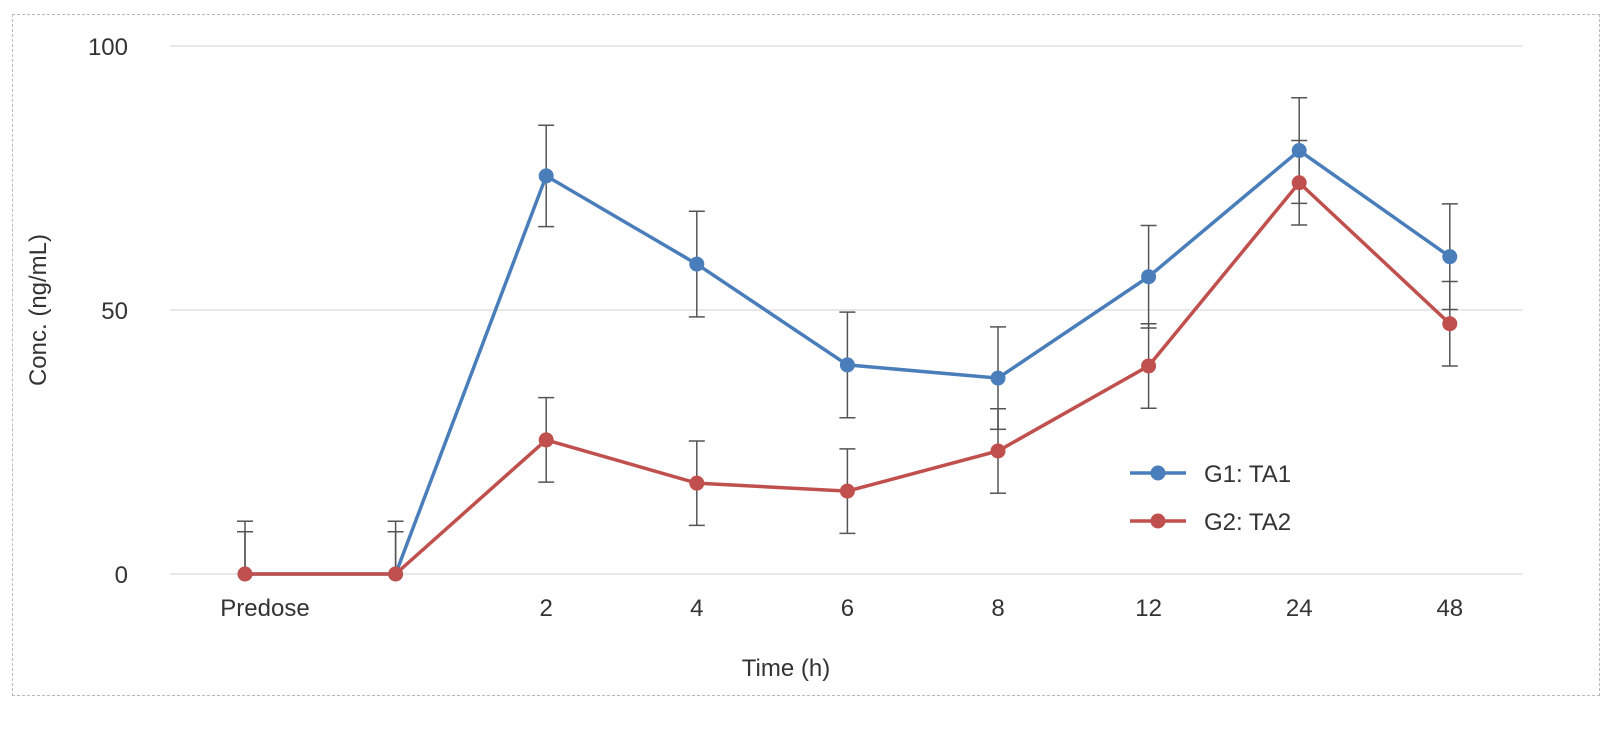  What do you see at coordinates (997, 608) in the screenshot?
I see `x-tick-label: 8` at bounding box center [997, 608].